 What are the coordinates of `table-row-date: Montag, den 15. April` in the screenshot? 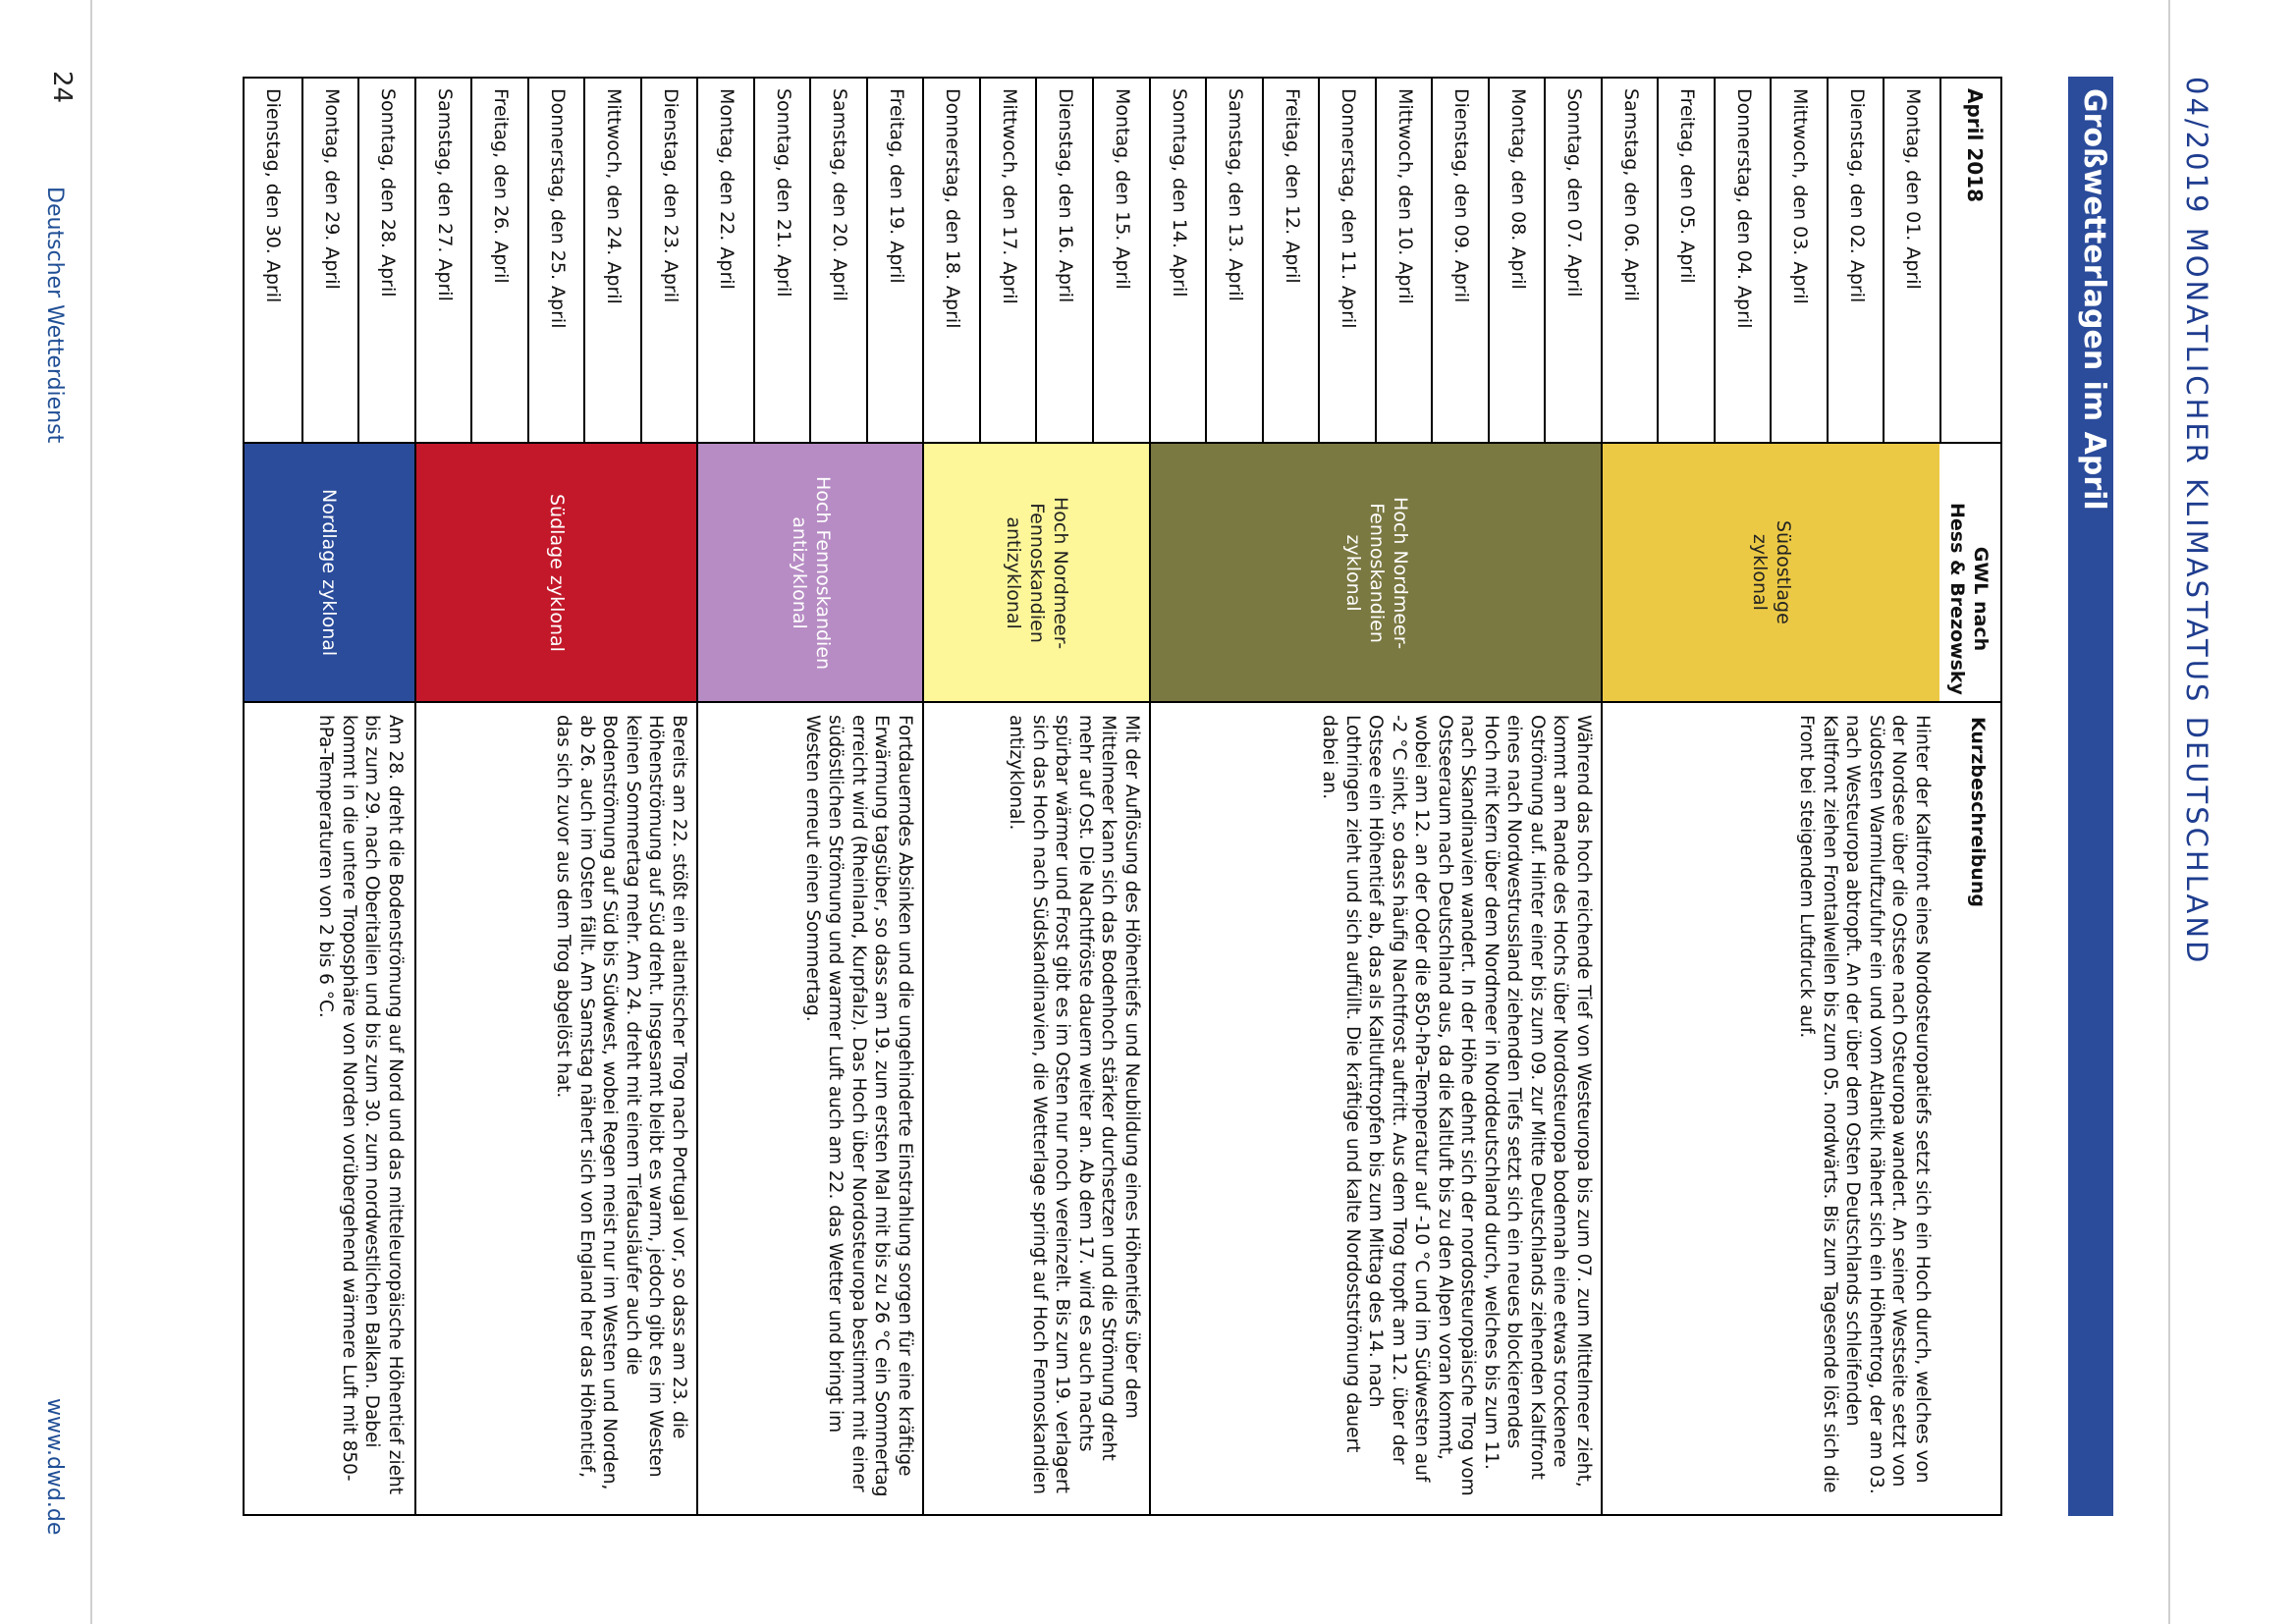 It's located at (1120, 260).